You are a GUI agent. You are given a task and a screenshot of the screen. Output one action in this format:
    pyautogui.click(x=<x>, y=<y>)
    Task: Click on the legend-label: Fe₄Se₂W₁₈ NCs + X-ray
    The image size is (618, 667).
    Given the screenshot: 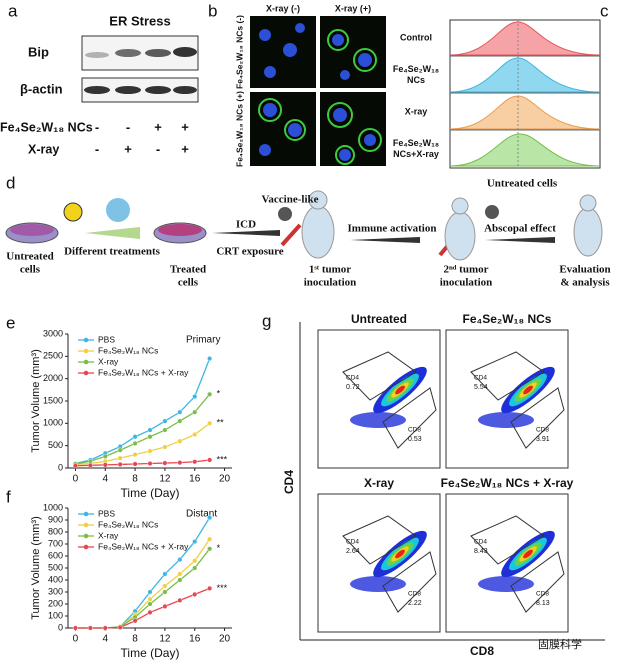 What is the action you would take?
    pyautogui.click(x=143, y=372)
    